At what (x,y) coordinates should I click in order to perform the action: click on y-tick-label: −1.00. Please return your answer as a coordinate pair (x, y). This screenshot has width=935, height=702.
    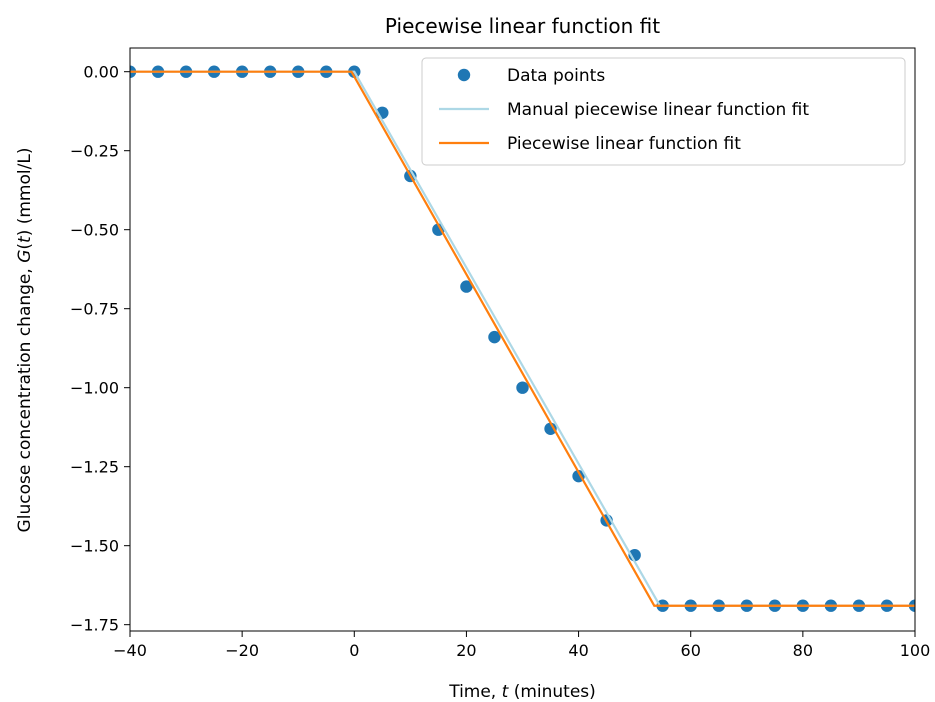
    Looking at the image, I should click on (94, 388).